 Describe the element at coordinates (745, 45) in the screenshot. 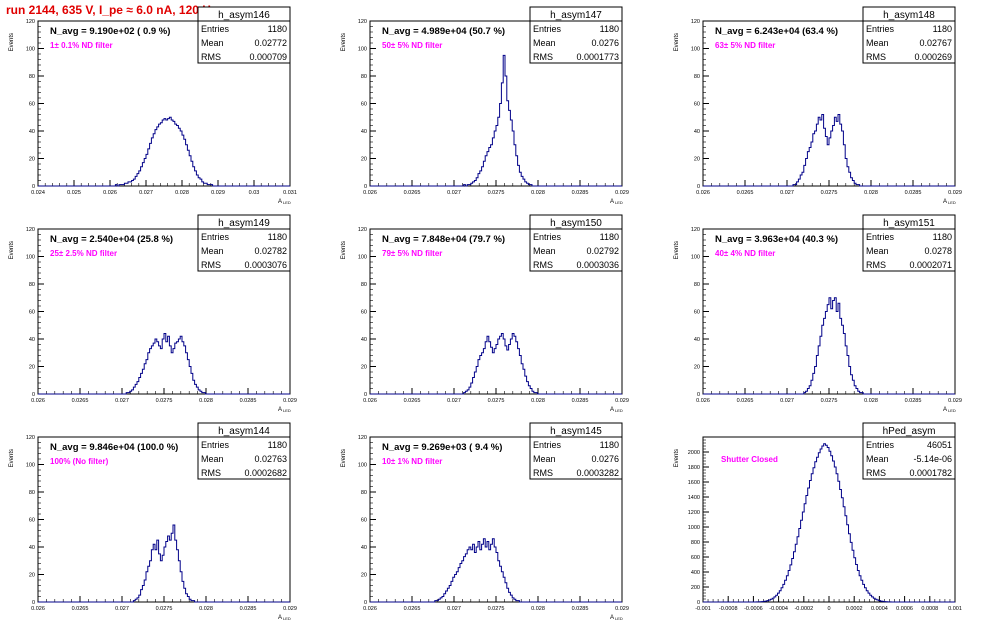

I see `filter-label: 63± 5% ND filter` at that location.